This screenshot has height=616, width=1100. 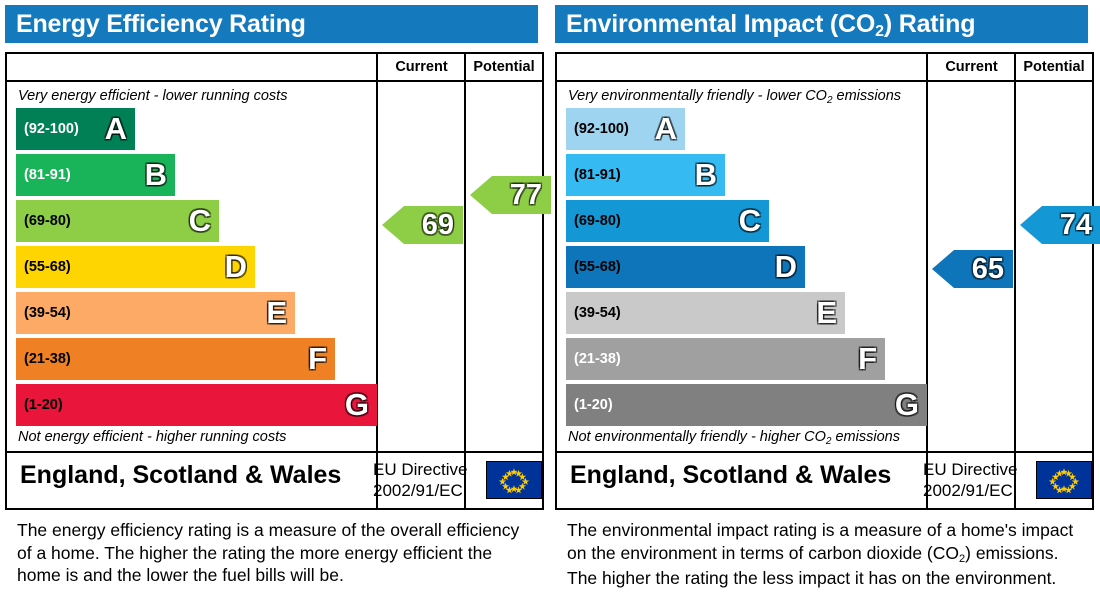 What do you see at coordinates (161, 24) in the screenshot?
I see `panel-title-text: Energy Efficiency Rating` at bounding box center [161, 24].